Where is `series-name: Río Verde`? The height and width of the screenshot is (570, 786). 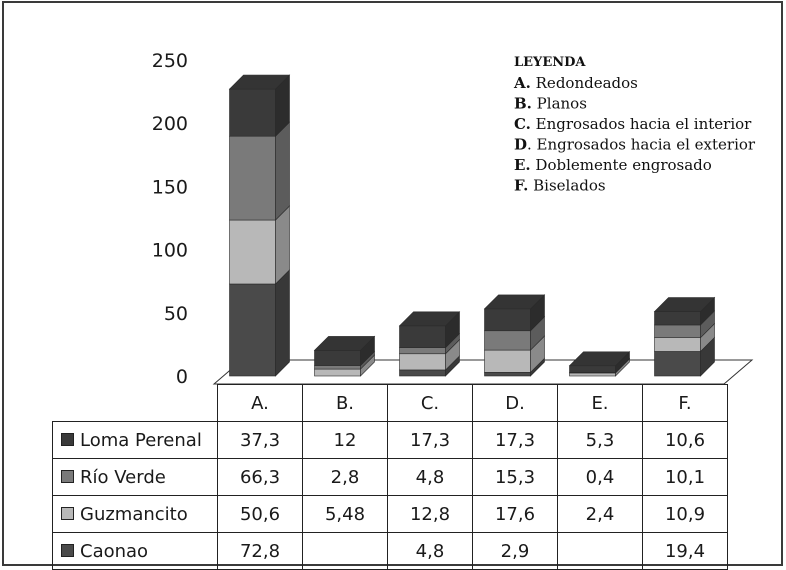 series-name: Río Verde is located at coordinates (123, 477).